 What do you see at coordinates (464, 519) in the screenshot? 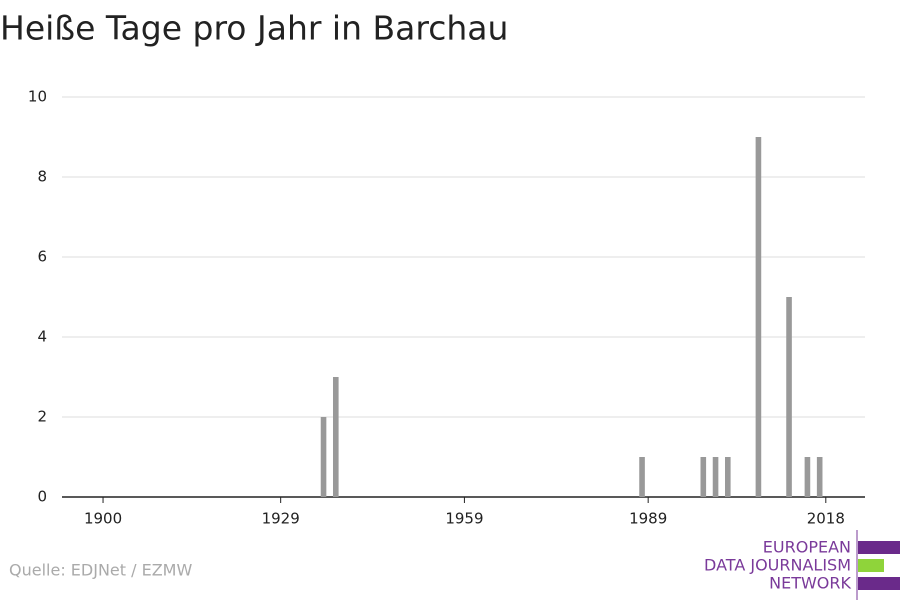
I see `x-tick-label: 1959` at bounding box center [464, 519].